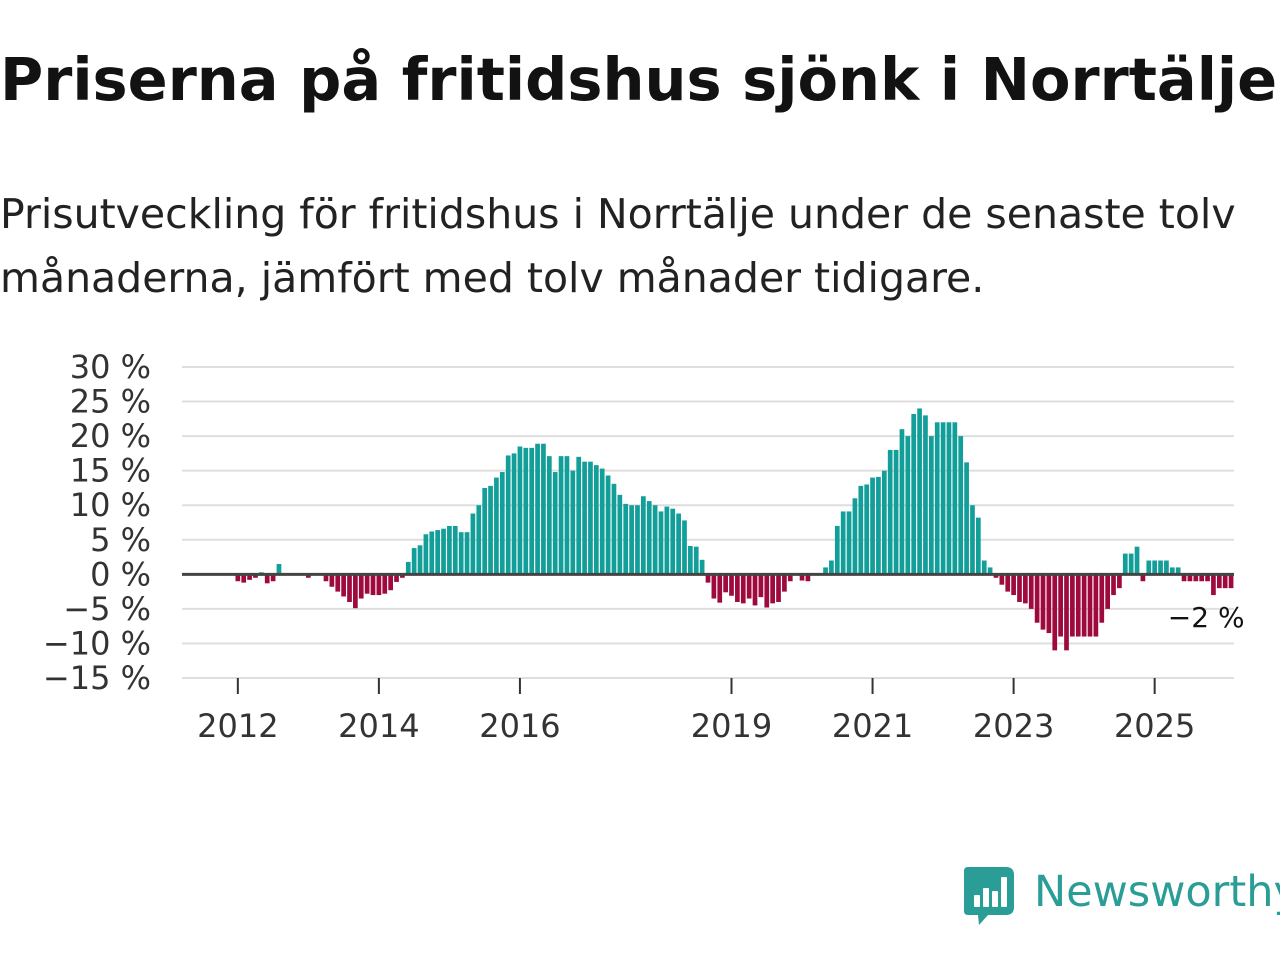  What do you see at coordinates (989, 896) in the screenshot?
I see `newsworthy-logo-icon` at bounding box center [989, 896].